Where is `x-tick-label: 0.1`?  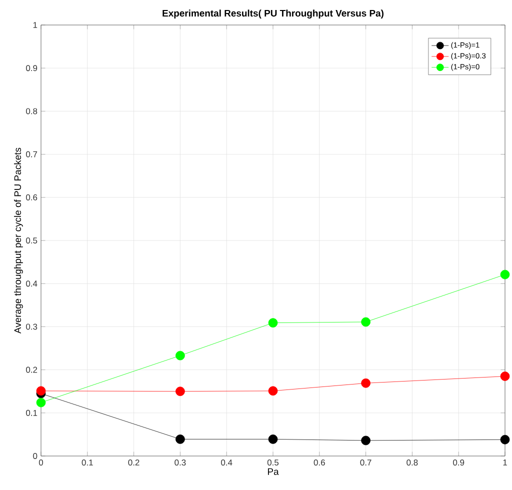 x-tick-label: 0.1 is located at coordinates (87, 463).